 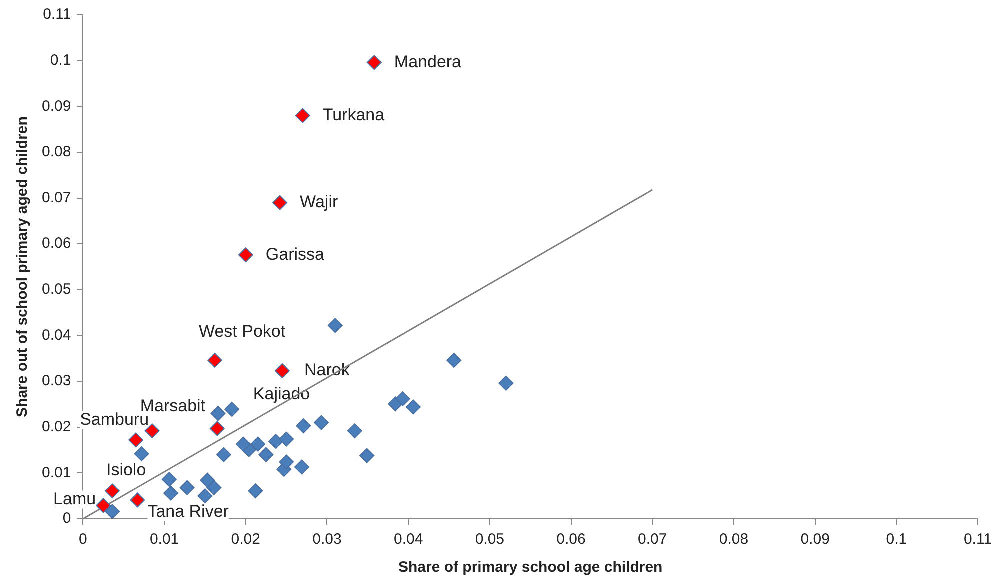 I want to click on y-tick-label: 0, so click(x=67, y=519).